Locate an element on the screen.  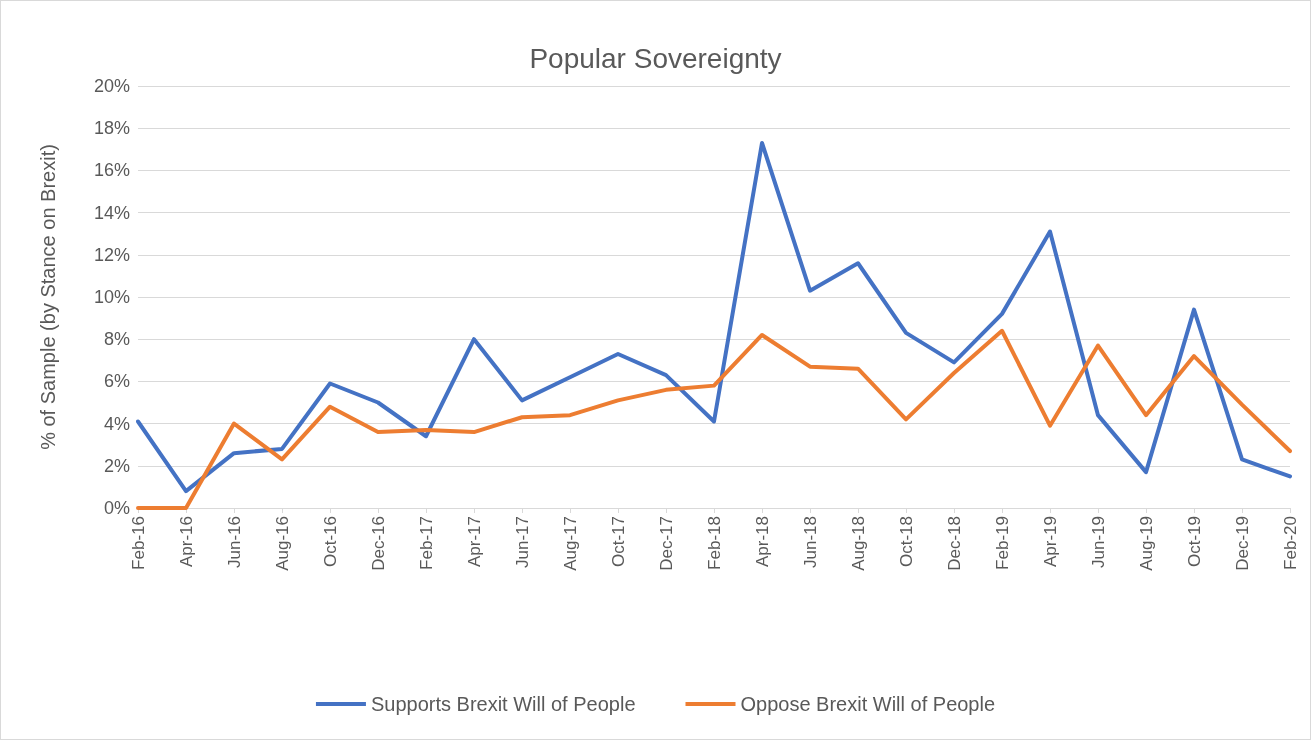
x-tick-label: Jun-19 is located at coordinates (1098, 542).